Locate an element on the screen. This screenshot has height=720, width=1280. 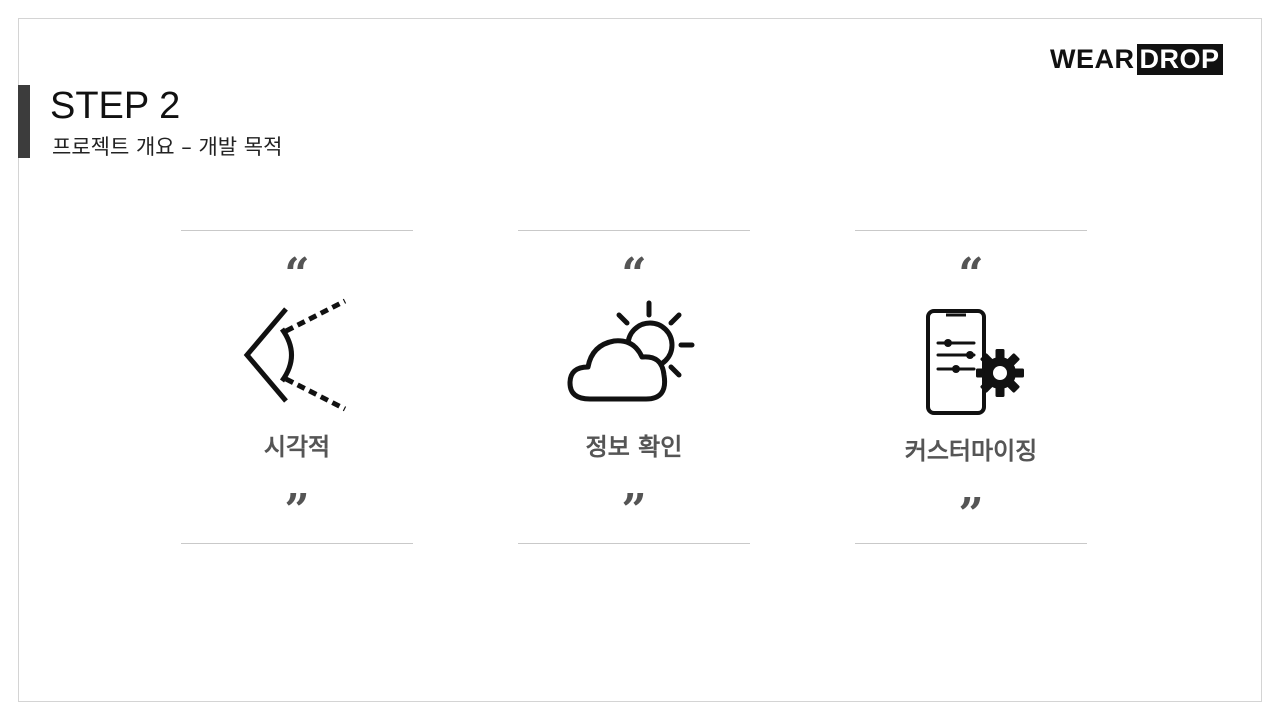
purpose-card-visual: “ 시각적 ” is located at coordinates (297, 387).